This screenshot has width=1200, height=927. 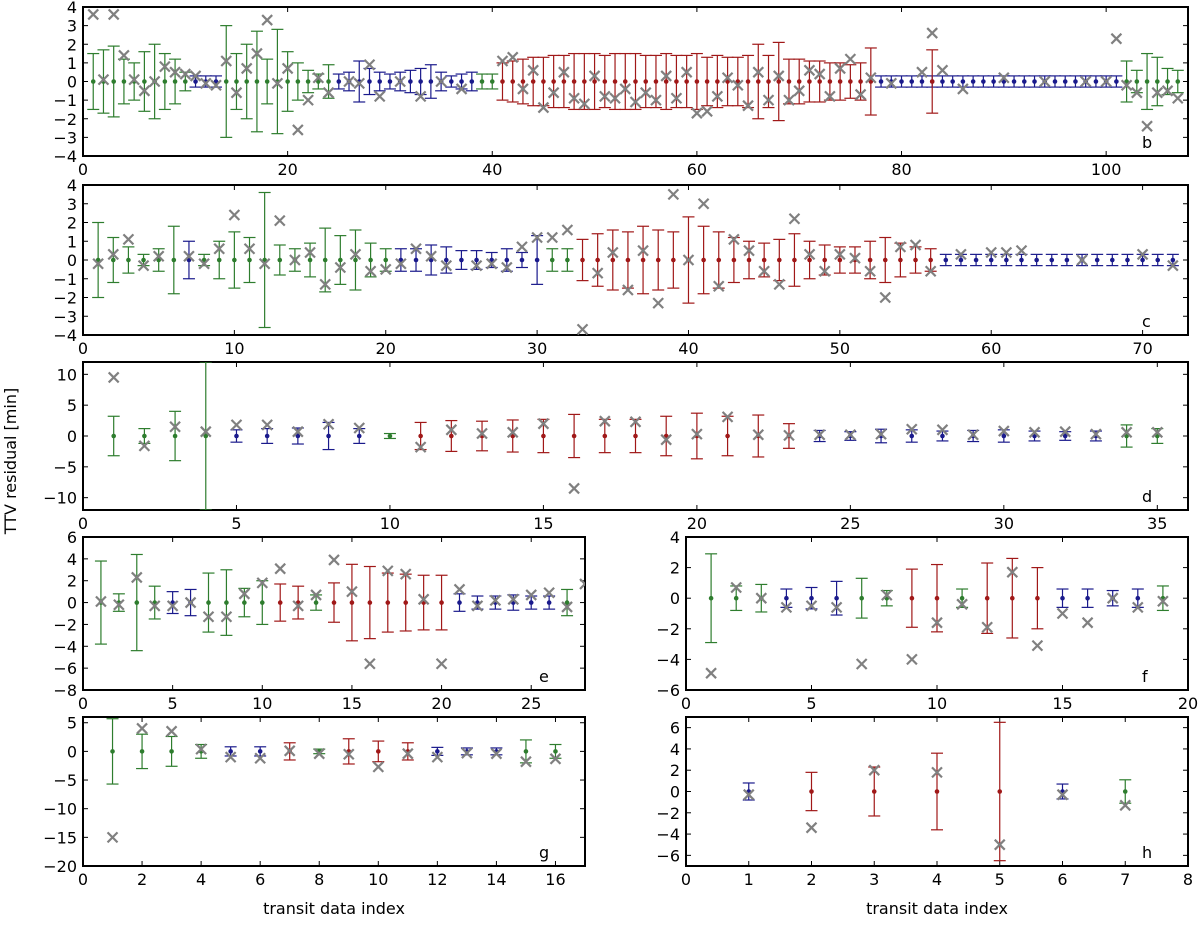 I want to click on y-tick-label: −20, so click(x=60, y=866).